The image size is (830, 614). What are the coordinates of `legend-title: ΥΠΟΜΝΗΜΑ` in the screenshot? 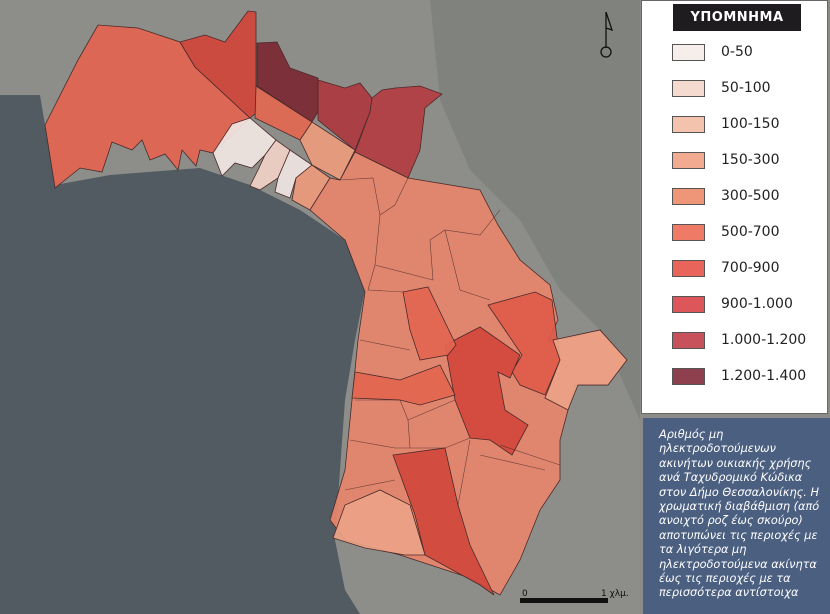 It's located at (737, 17).